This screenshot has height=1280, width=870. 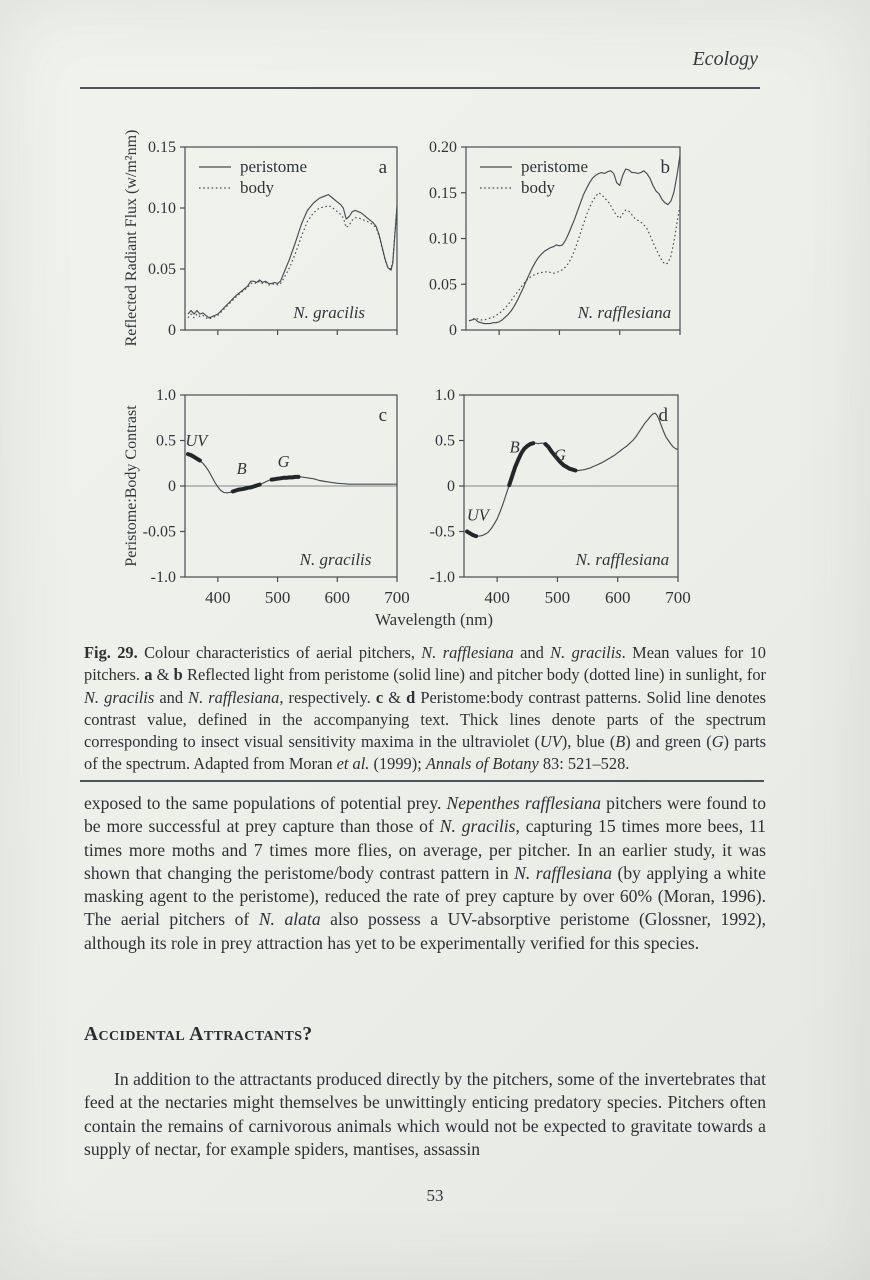 What do you see at coordinates (420, 88) in the screenshot?
I see `header-rule` at bounding box center [420, 88].